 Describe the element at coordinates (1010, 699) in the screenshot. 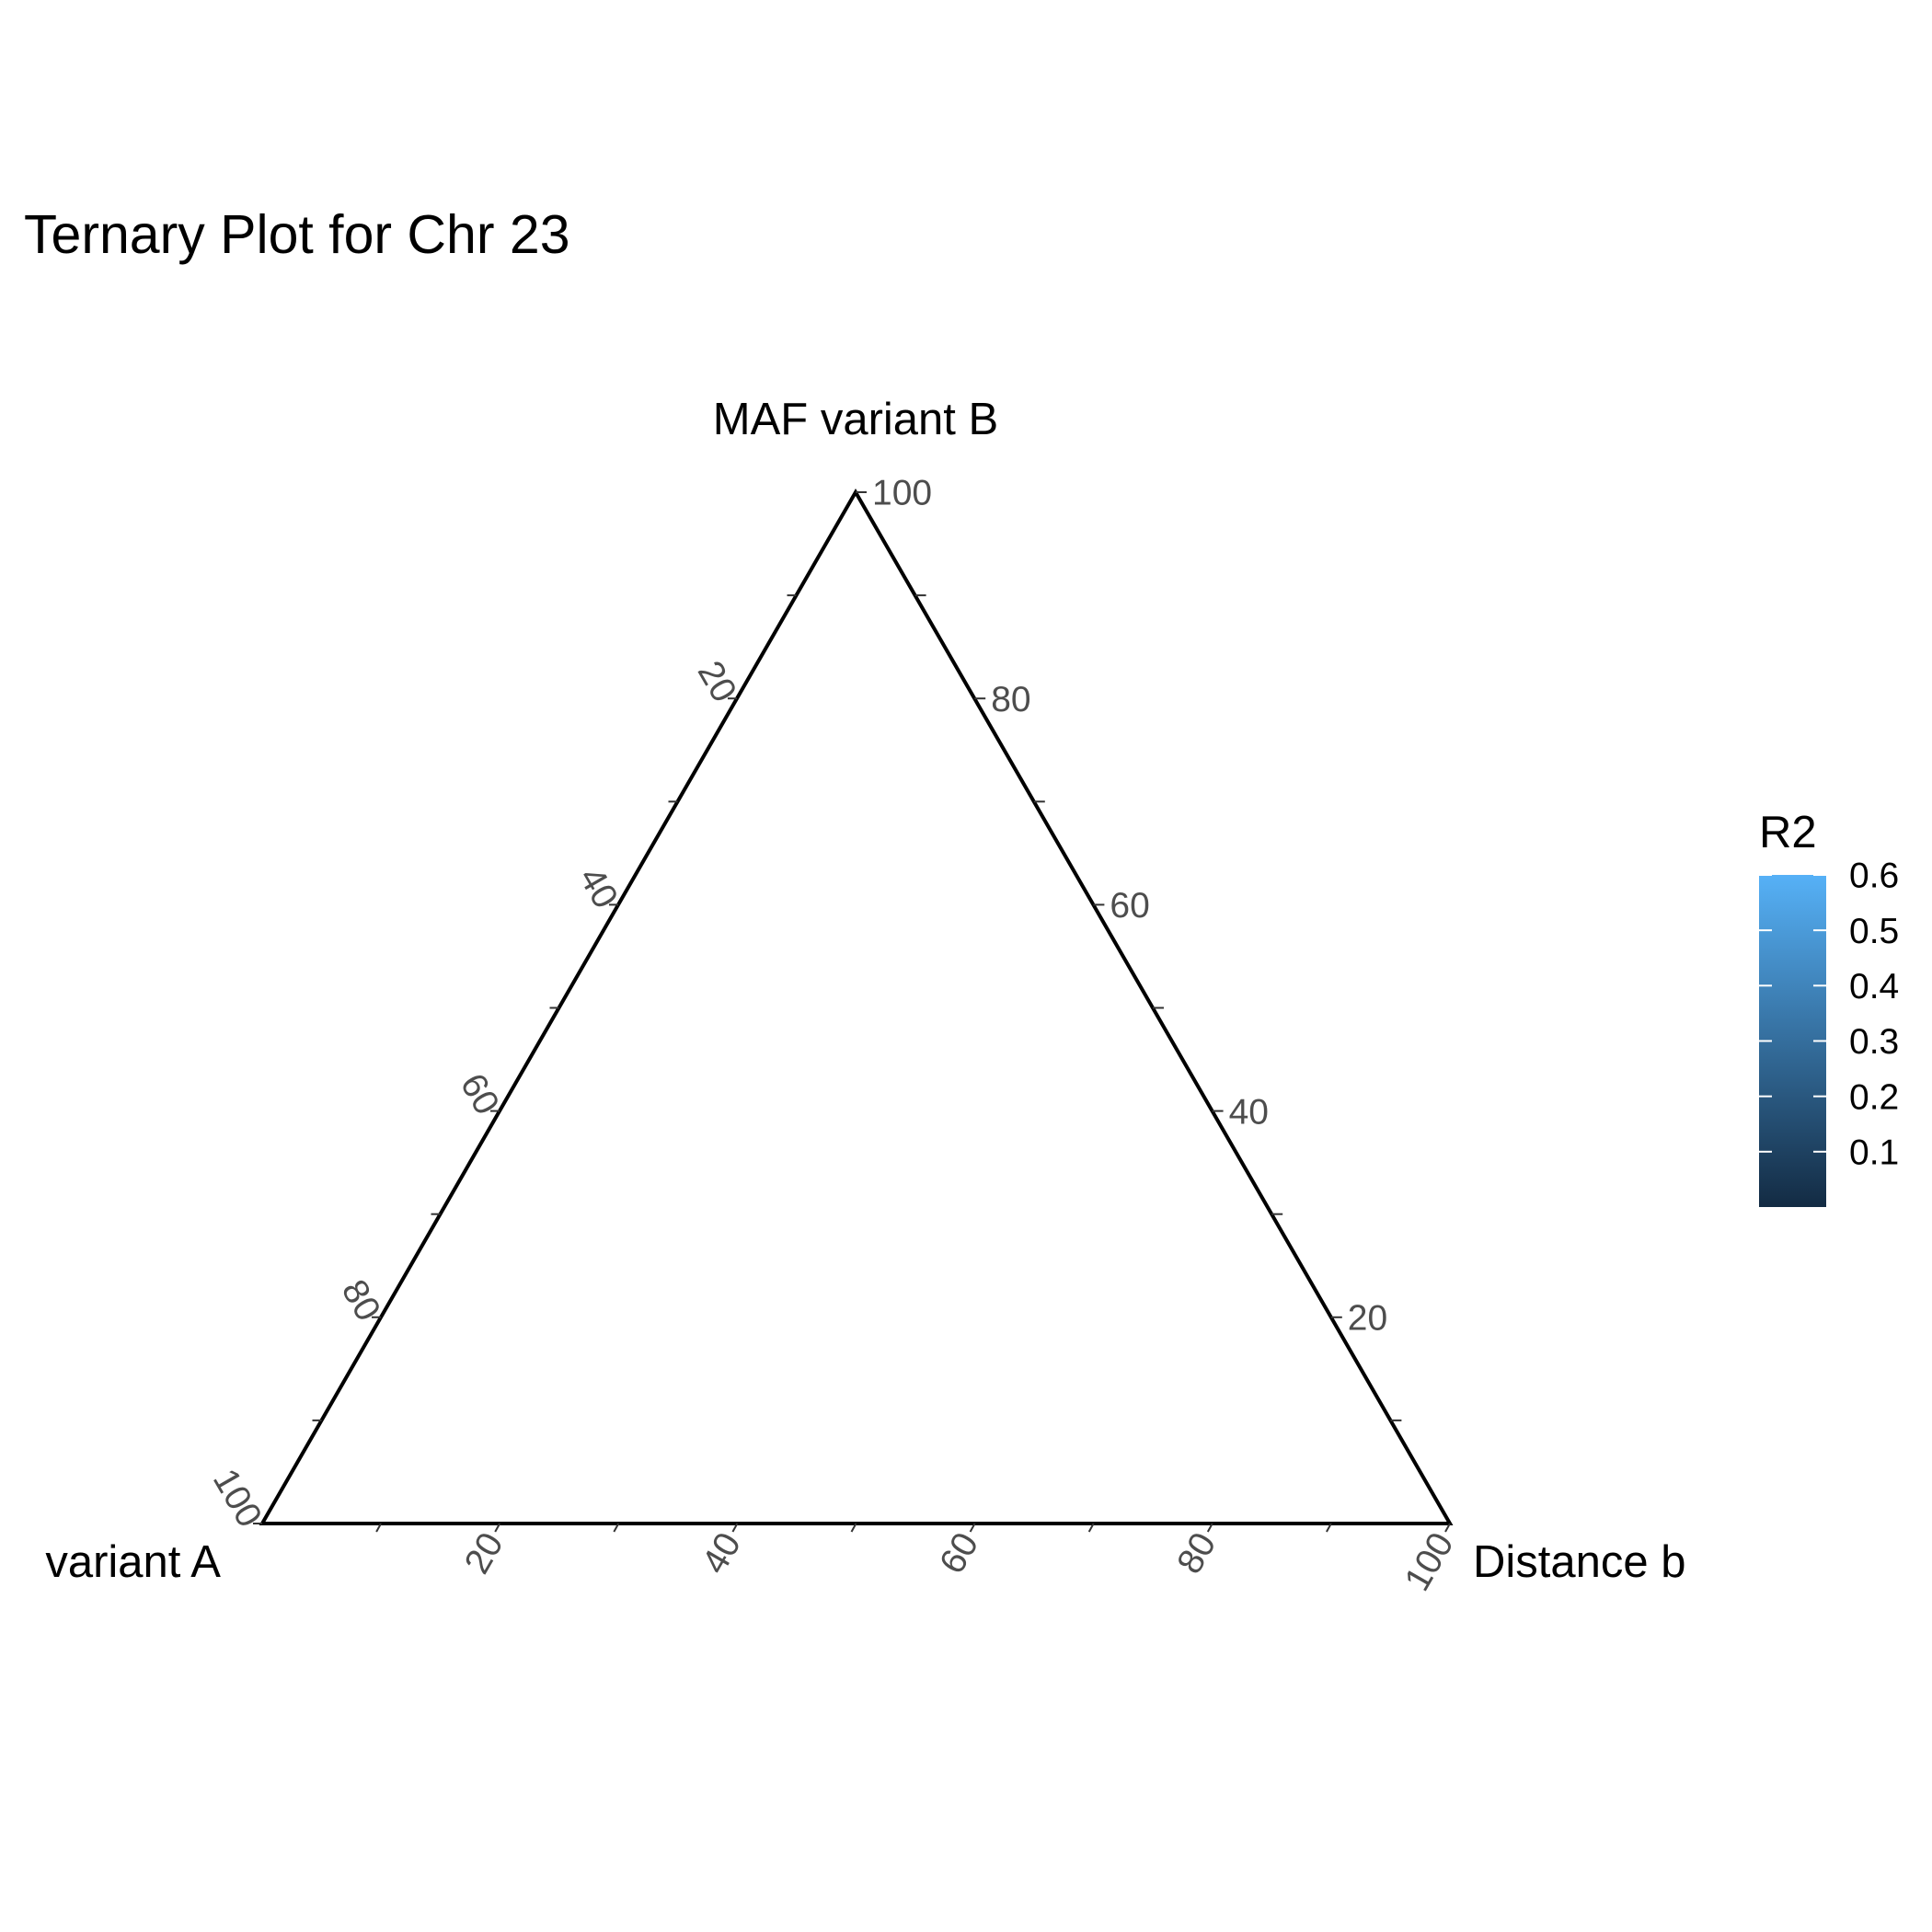

I see `right-tick-label: 80` at that location.